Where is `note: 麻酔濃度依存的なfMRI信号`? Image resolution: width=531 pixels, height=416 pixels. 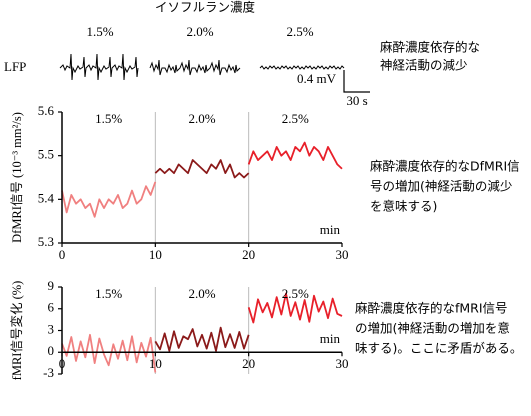
note: 麻酔濃度依存的なfMRI信号 is located at coordinates (431, 308).